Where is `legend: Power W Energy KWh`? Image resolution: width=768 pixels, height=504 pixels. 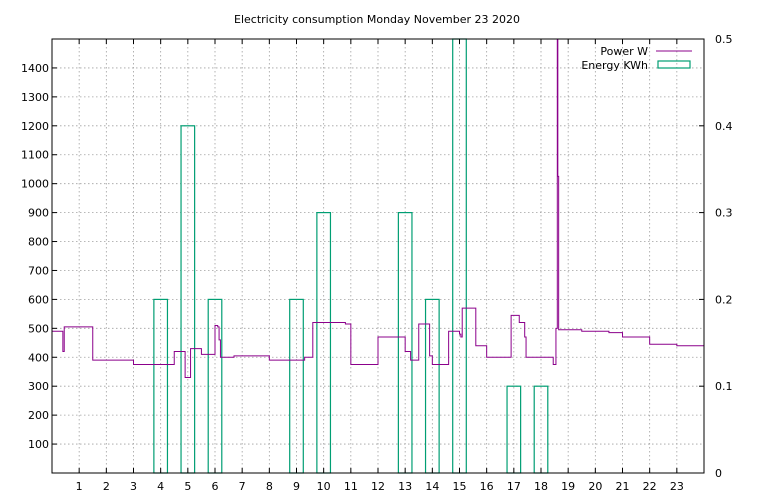
legend: Power W Energy KWh is located at coordinates (636, 58).